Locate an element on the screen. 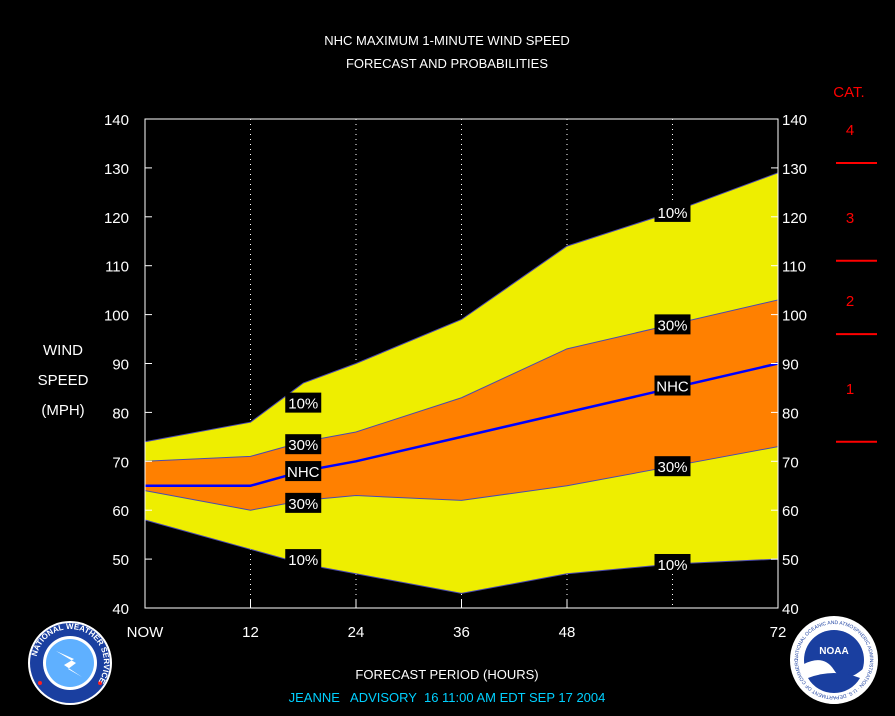 The width and height of the screenshot is (895, 716). y-tick-label-right: 110 is located at coordinates (794, 267).